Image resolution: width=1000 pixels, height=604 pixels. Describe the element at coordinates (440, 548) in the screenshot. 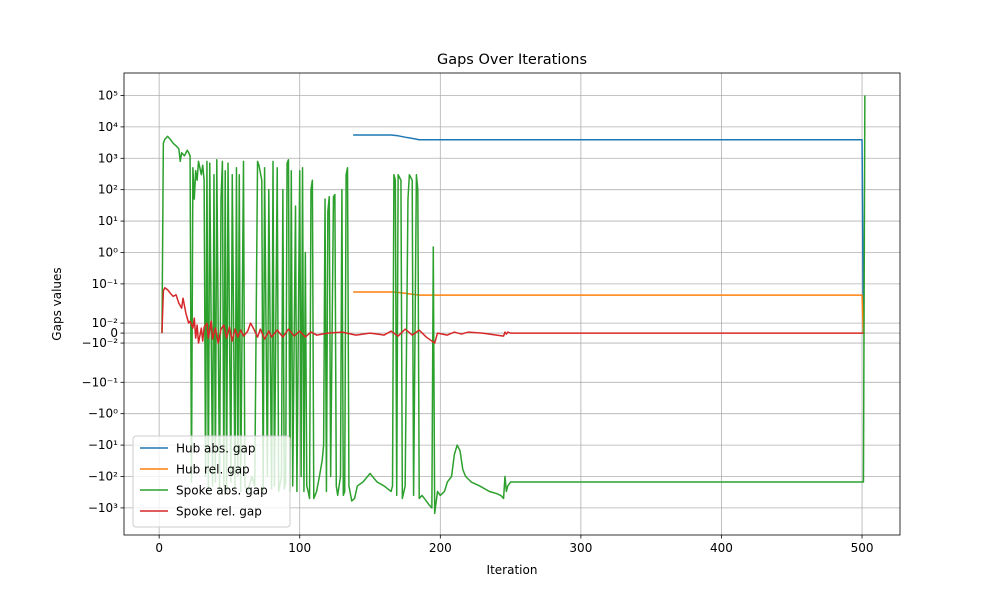

I see `x-tick-label: 200` at that location.